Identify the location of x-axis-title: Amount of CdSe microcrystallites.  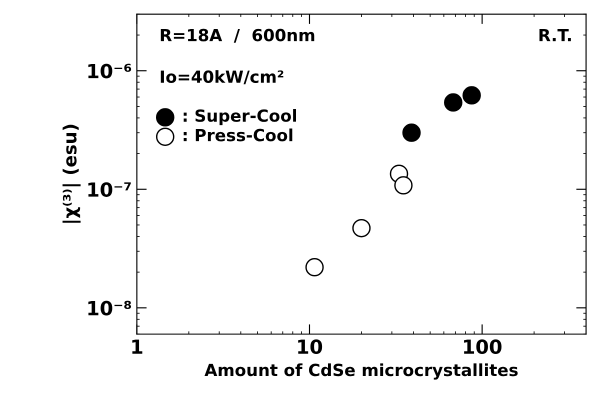
(361, 371).